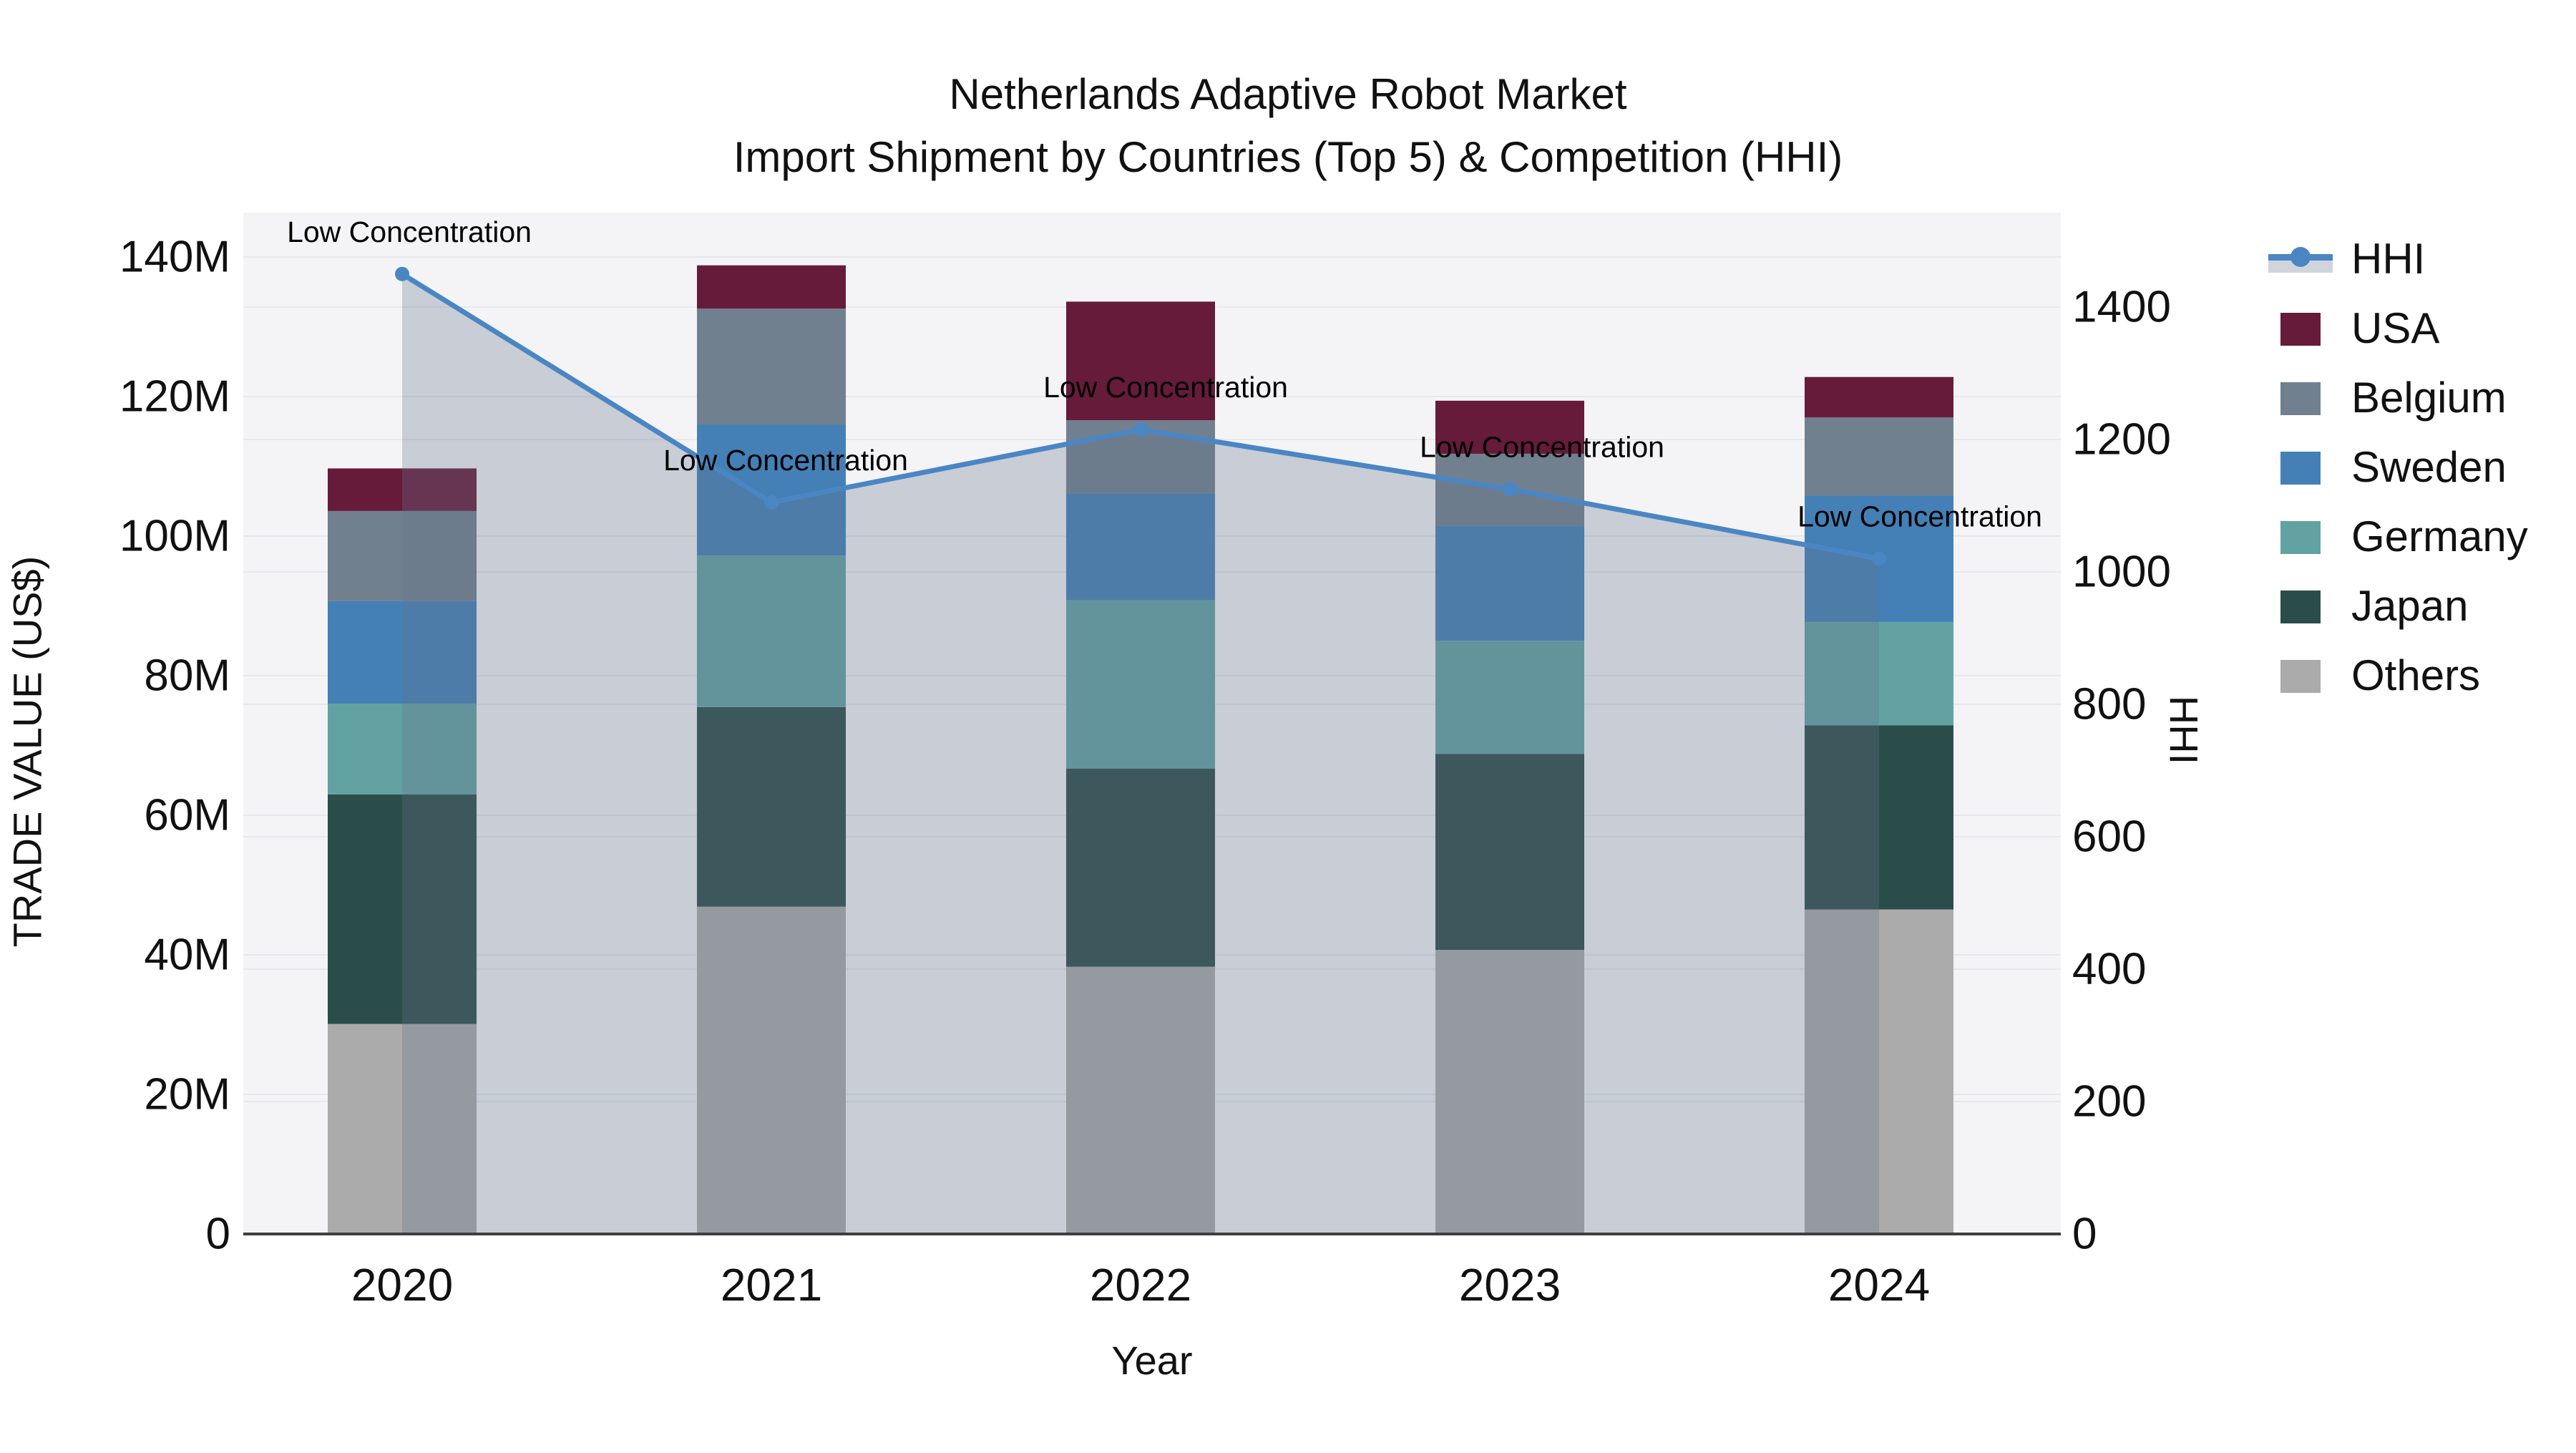  I want to click on legend-item-germany: Germany, so click(2398, 536).